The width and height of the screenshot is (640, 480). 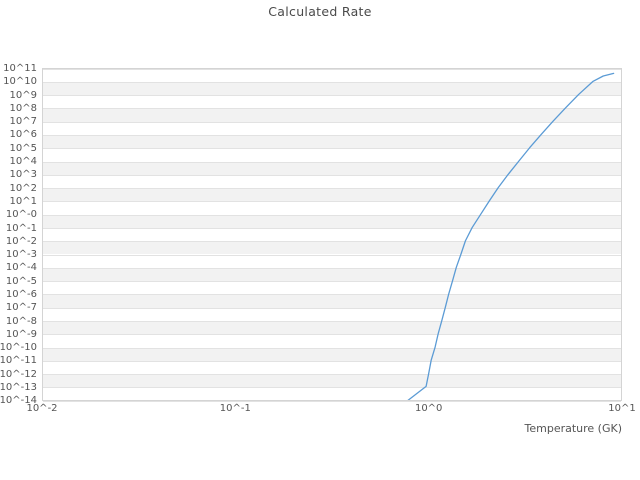 I want to click on x-tick-label: 10^-2, so click(x=42, y=408).